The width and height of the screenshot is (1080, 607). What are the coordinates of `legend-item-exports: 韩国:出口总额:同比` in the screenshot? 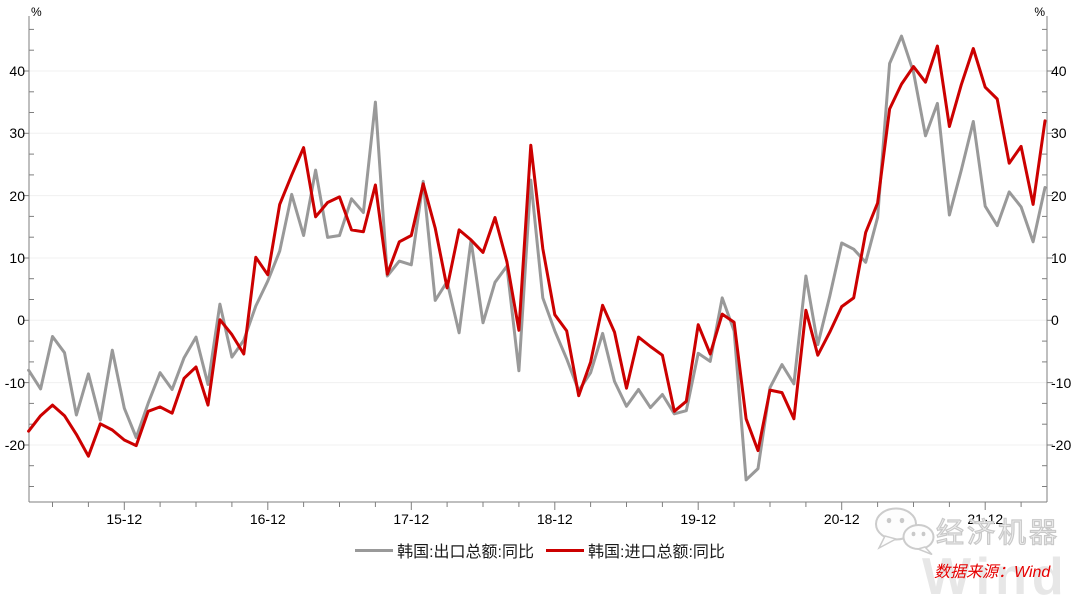 It's located at (444, 550).